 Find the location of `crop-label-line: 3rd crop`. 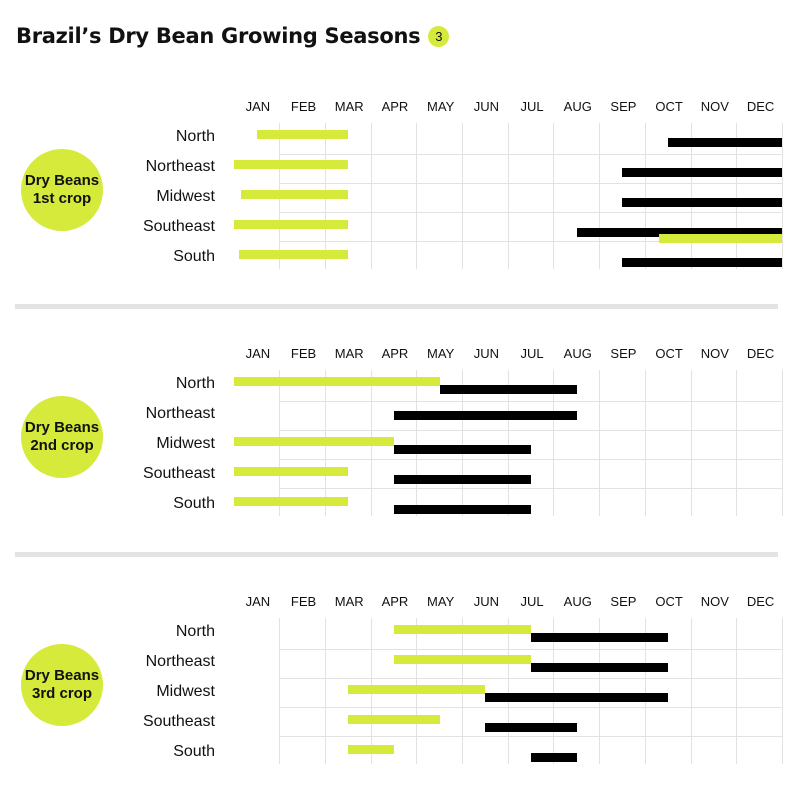

crop-label-line: 3rd crop is located at coordinates (61, 693).